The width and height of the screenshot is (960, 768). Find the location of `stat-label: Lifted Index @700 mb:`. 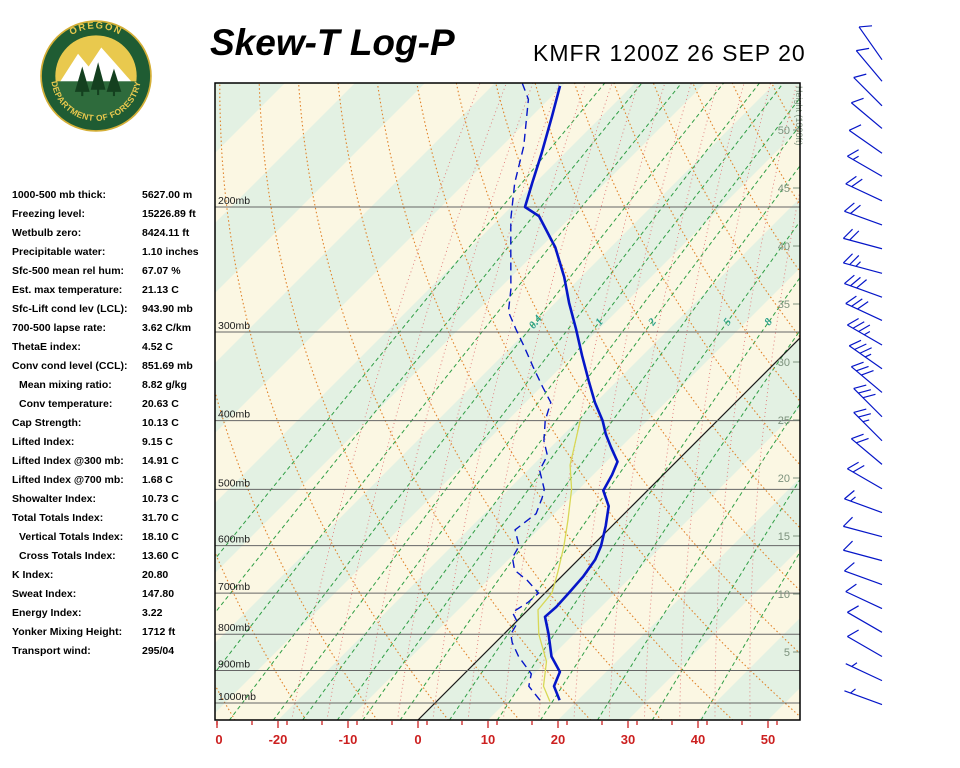

stat-label: Lifted Index @700 mb: is located at coordinates (68, 480).